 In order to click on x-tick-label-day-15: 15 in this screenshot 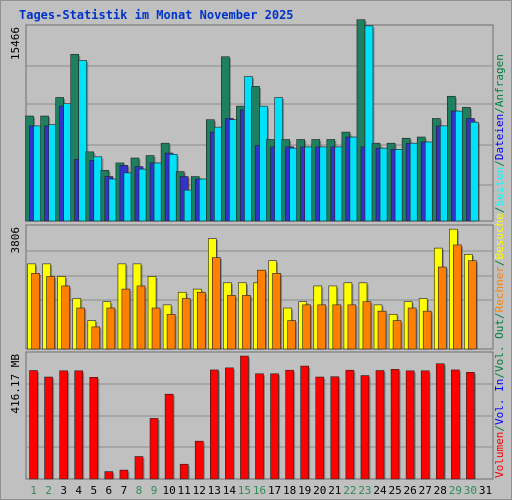, I will do `click(244, 490)`.